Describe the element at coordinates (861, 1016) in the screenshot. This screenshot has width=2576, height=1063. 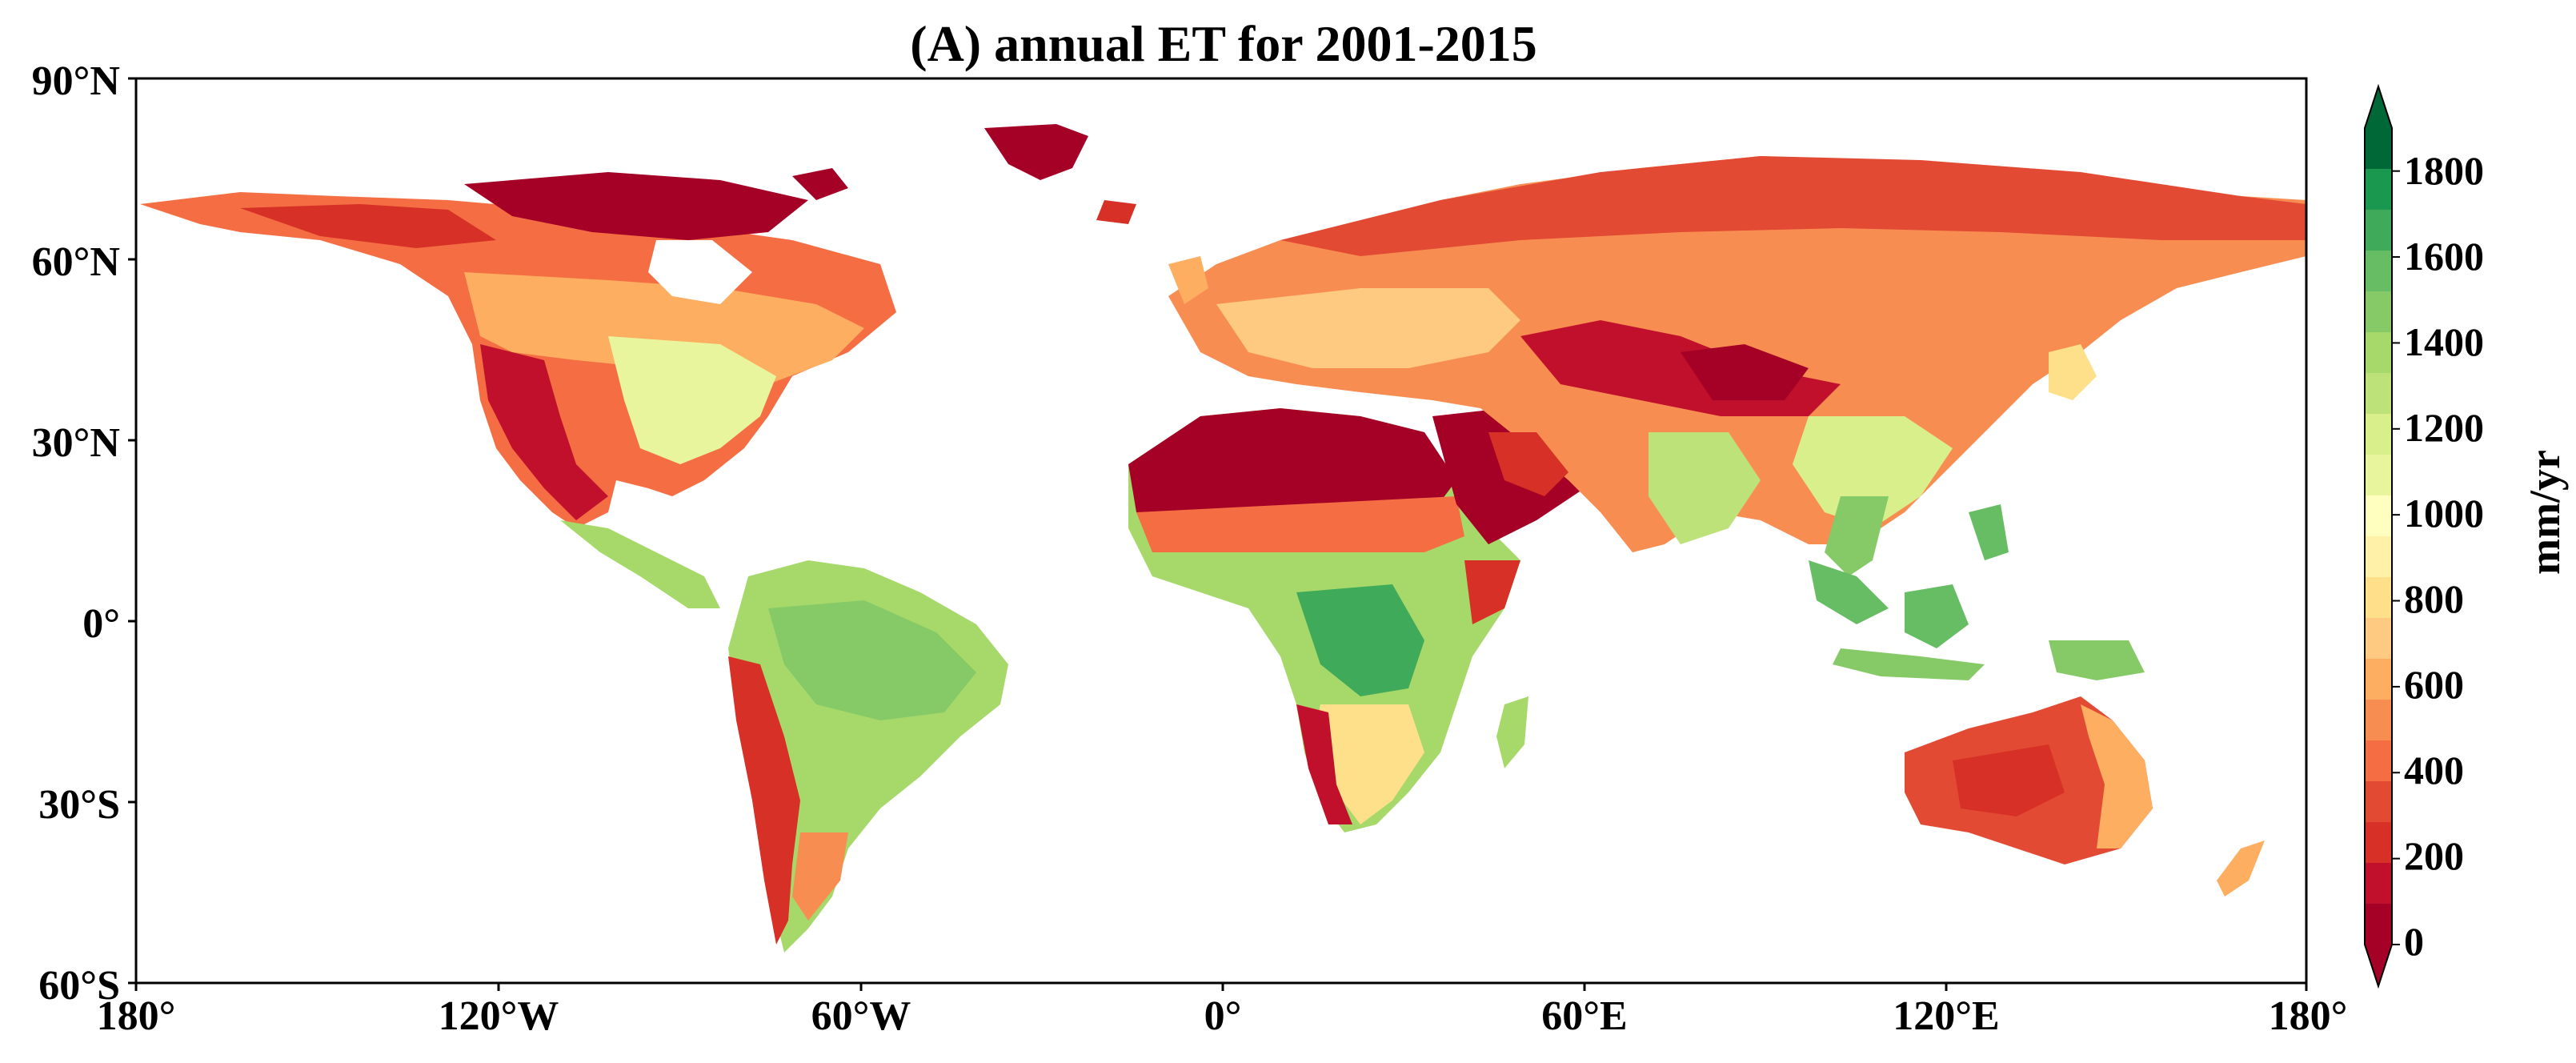
I see `lon-label-60w: 60°W` at that location.